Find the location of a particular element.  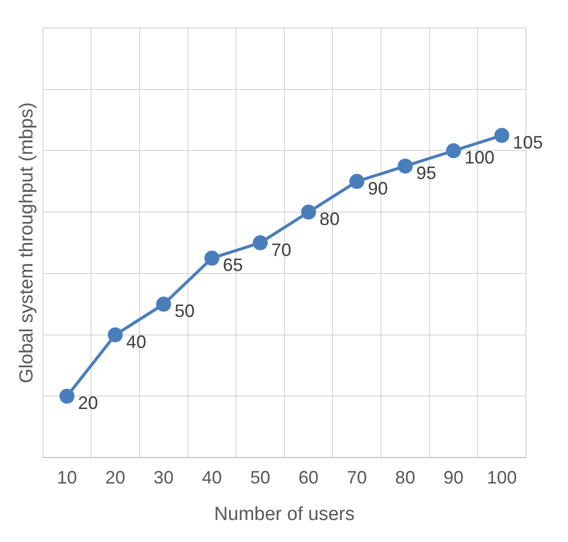

data-label: 80 is located at coordinates (330, 219).